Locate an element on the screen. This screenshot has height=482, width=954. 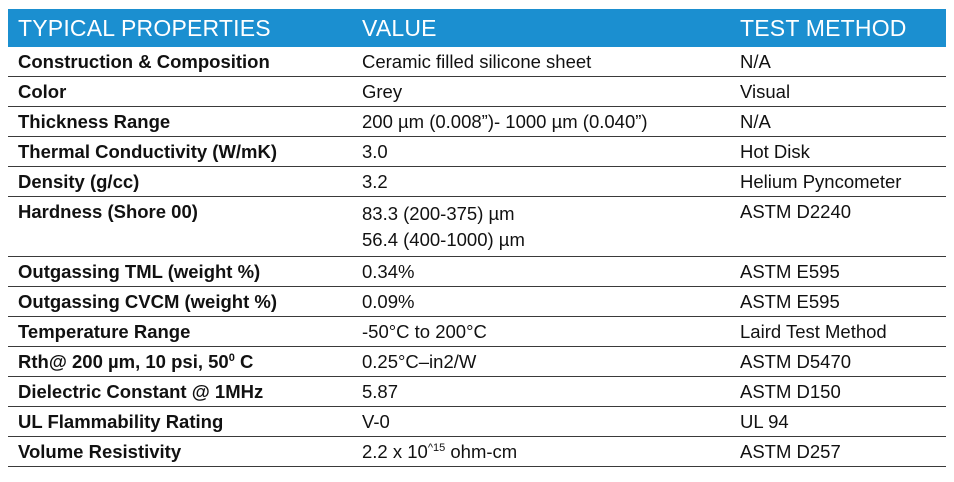
header-test-method: TEST METHOD is located at coordinates (823, 27).